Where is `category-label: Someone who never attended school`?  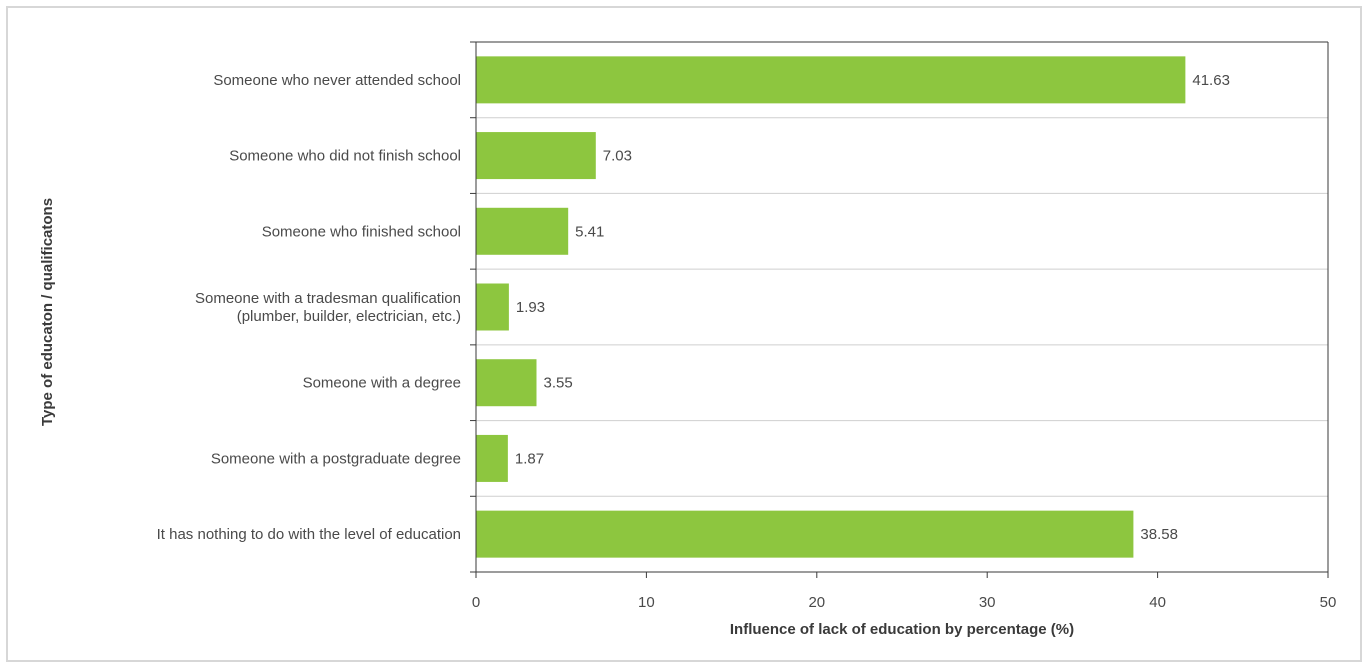 category-label: Someone who never attended school is located at coordinates (337, 80).